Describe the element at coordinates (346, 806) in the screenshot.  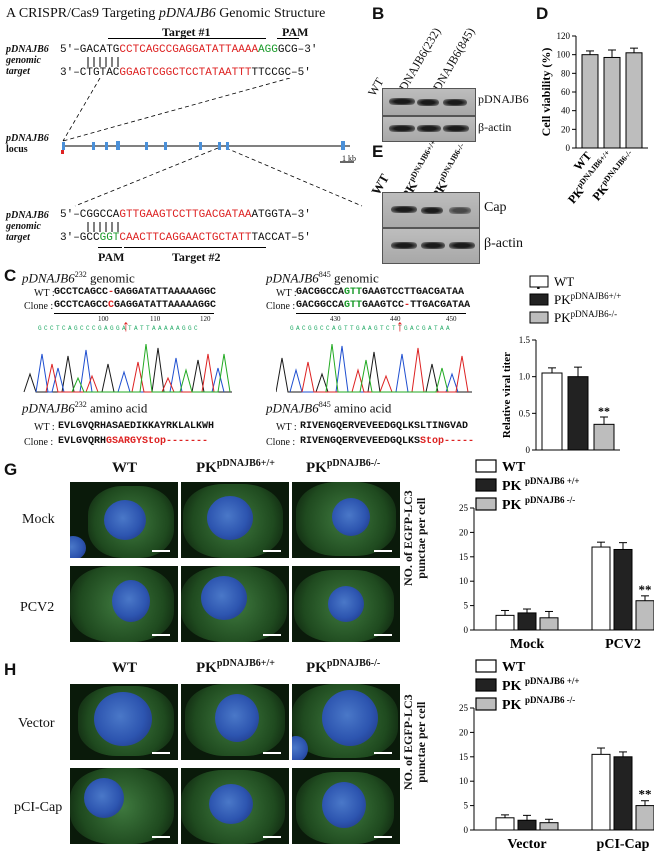
I see `micrograph-h-pk-ko-cap` at that location.